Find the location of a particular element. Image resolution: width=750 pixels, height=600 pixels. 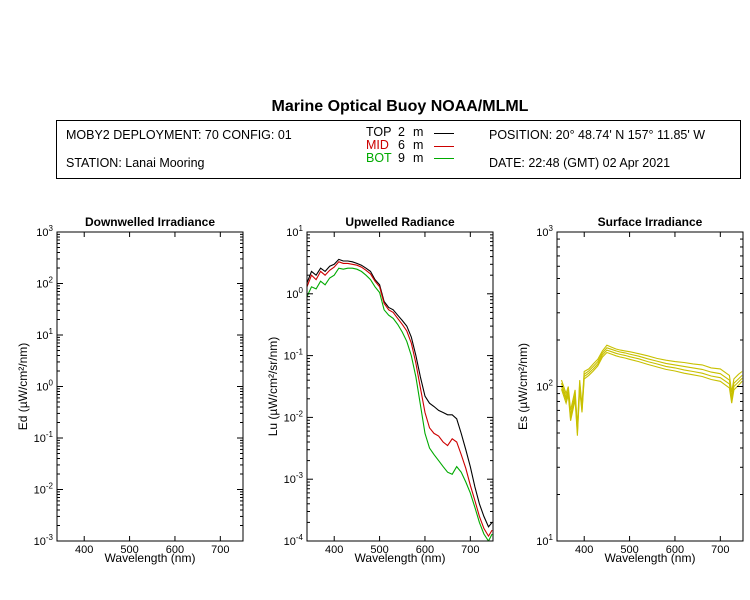

station-text: STATION: Lanai Mooring is located at coordinates (135, 163).